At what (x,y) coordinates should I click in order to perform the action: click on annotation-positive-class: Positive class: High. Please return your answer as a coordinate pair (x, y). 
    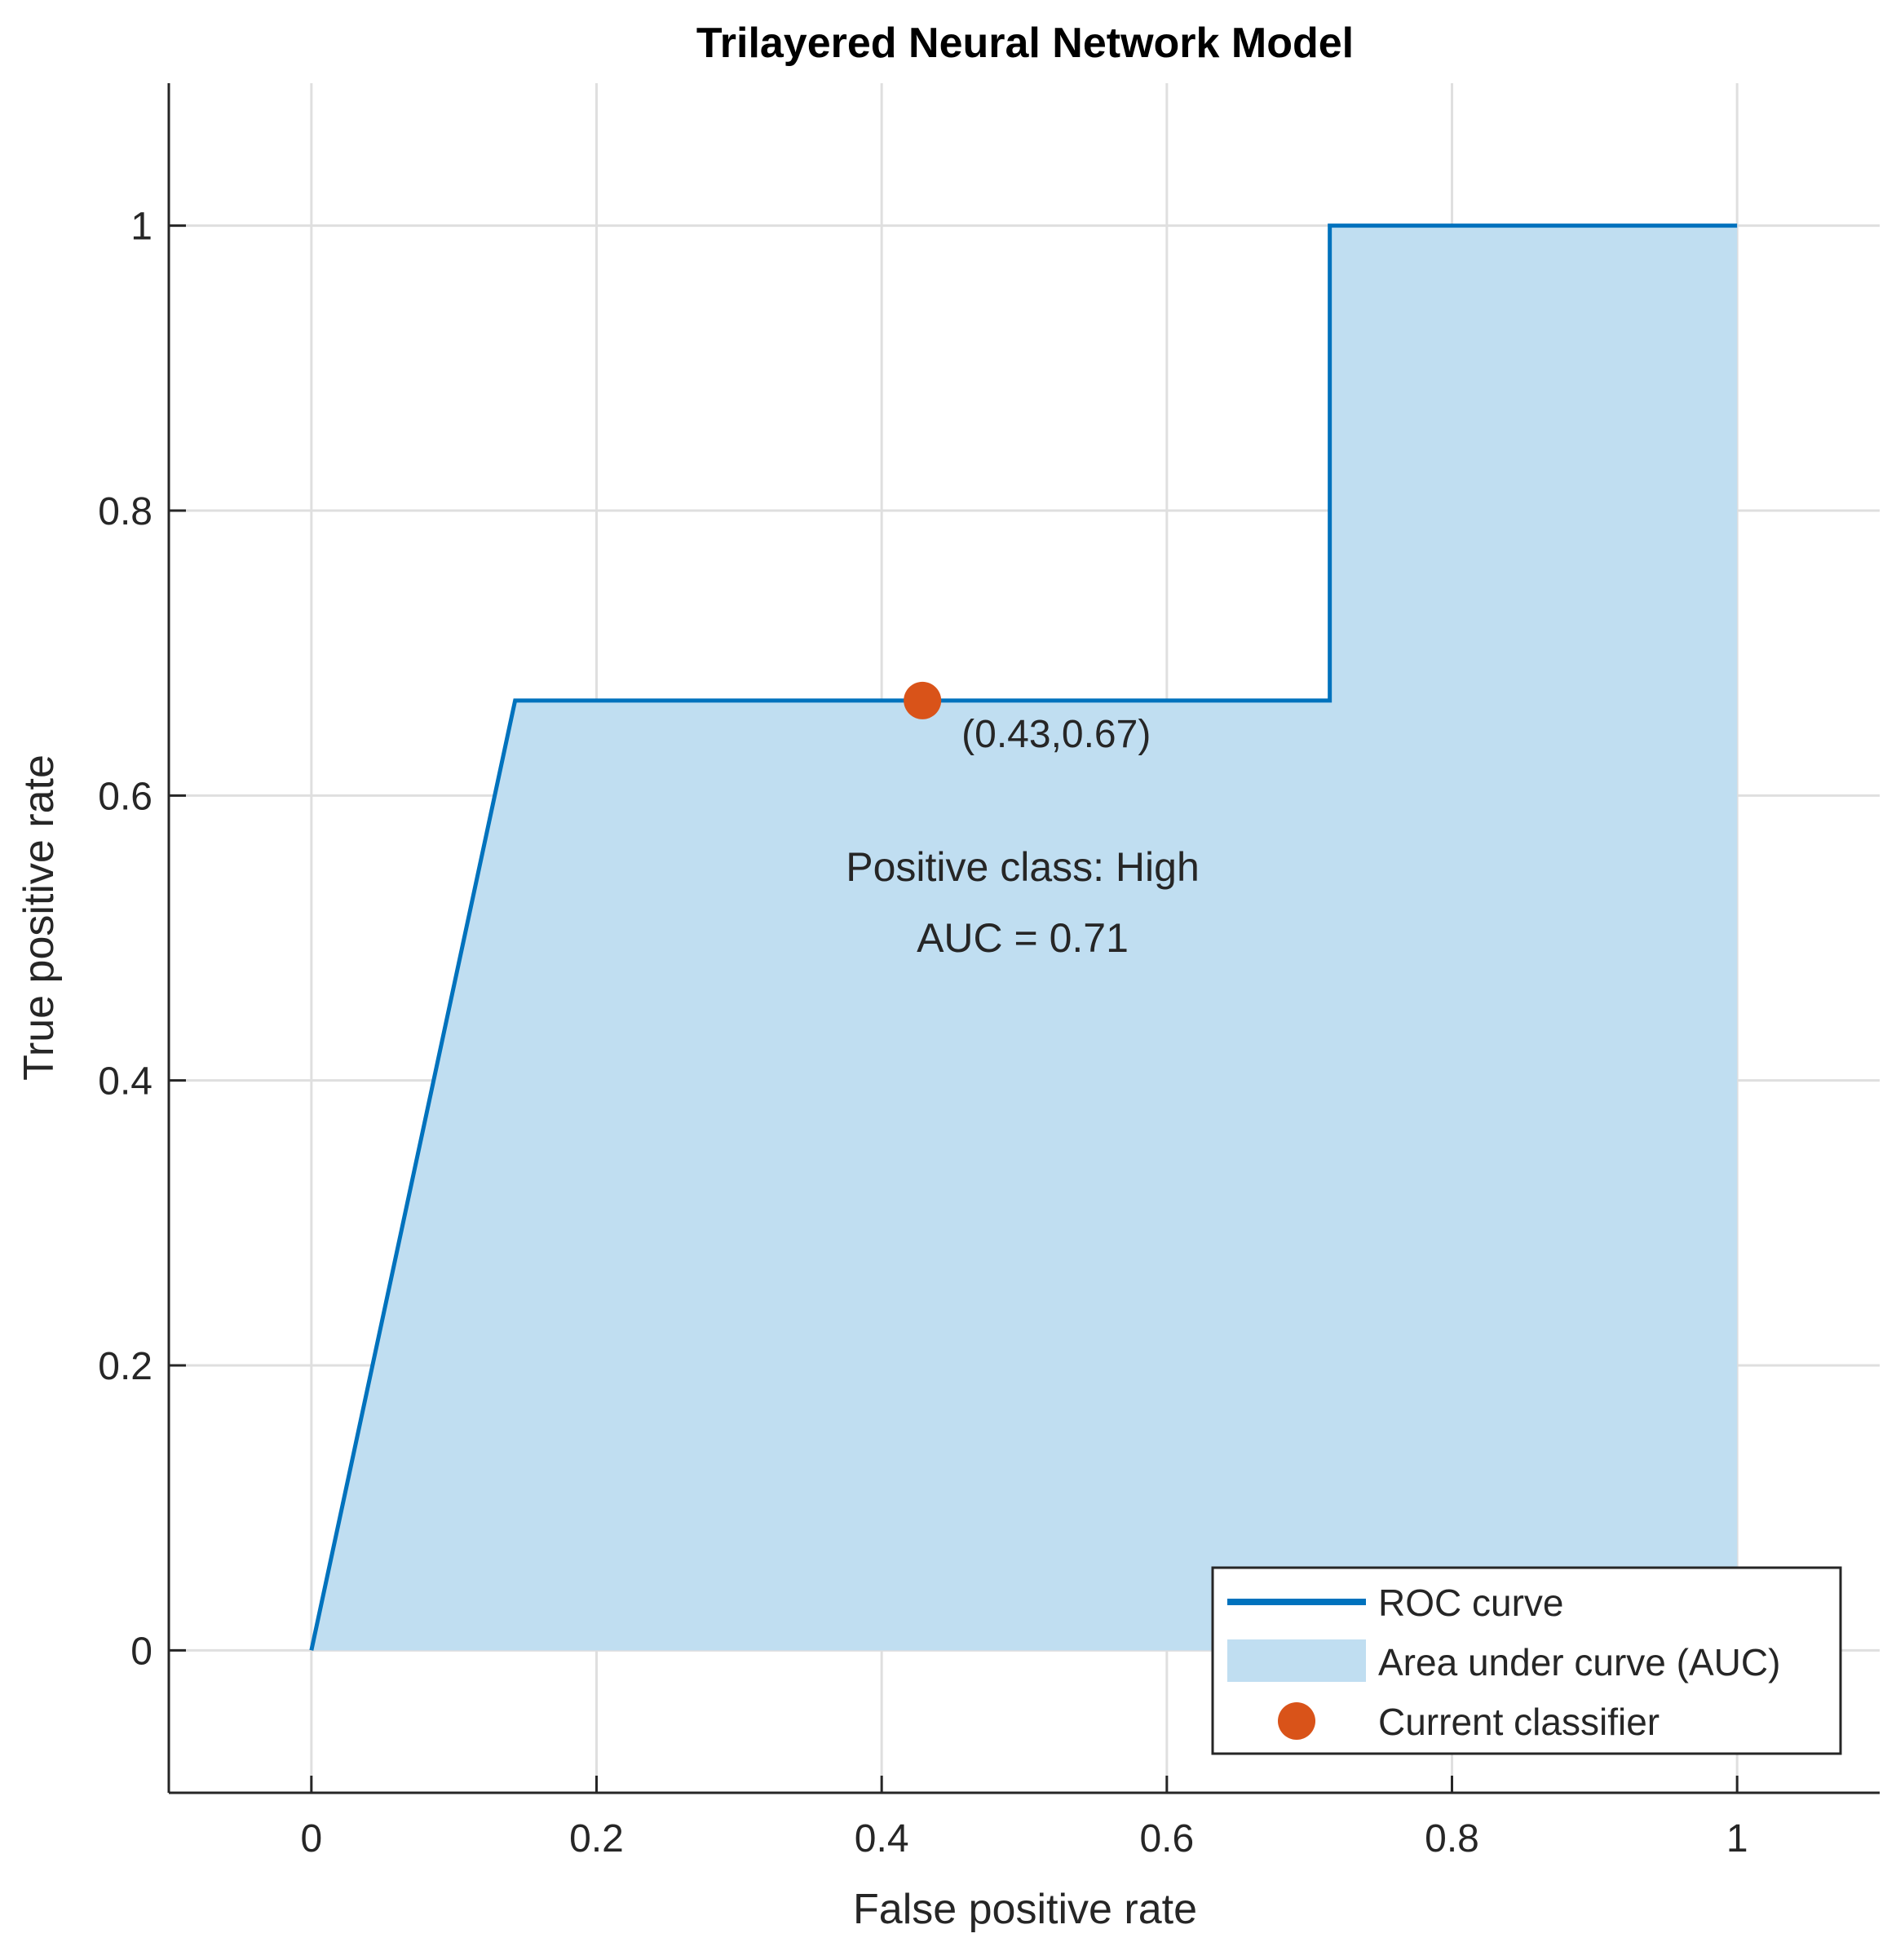
    Looking at the image, I should click on (1023, 867).